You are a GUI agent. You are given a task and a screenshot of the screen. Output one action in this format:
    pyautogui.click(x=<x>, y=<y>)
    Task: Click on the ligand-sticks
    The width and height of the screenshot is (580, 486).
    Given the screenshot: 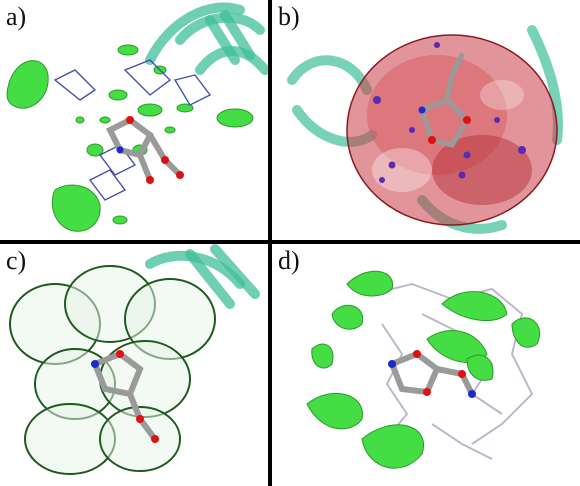 What is the action you would take?
    pyautogui.click(x=444, y=100)
    